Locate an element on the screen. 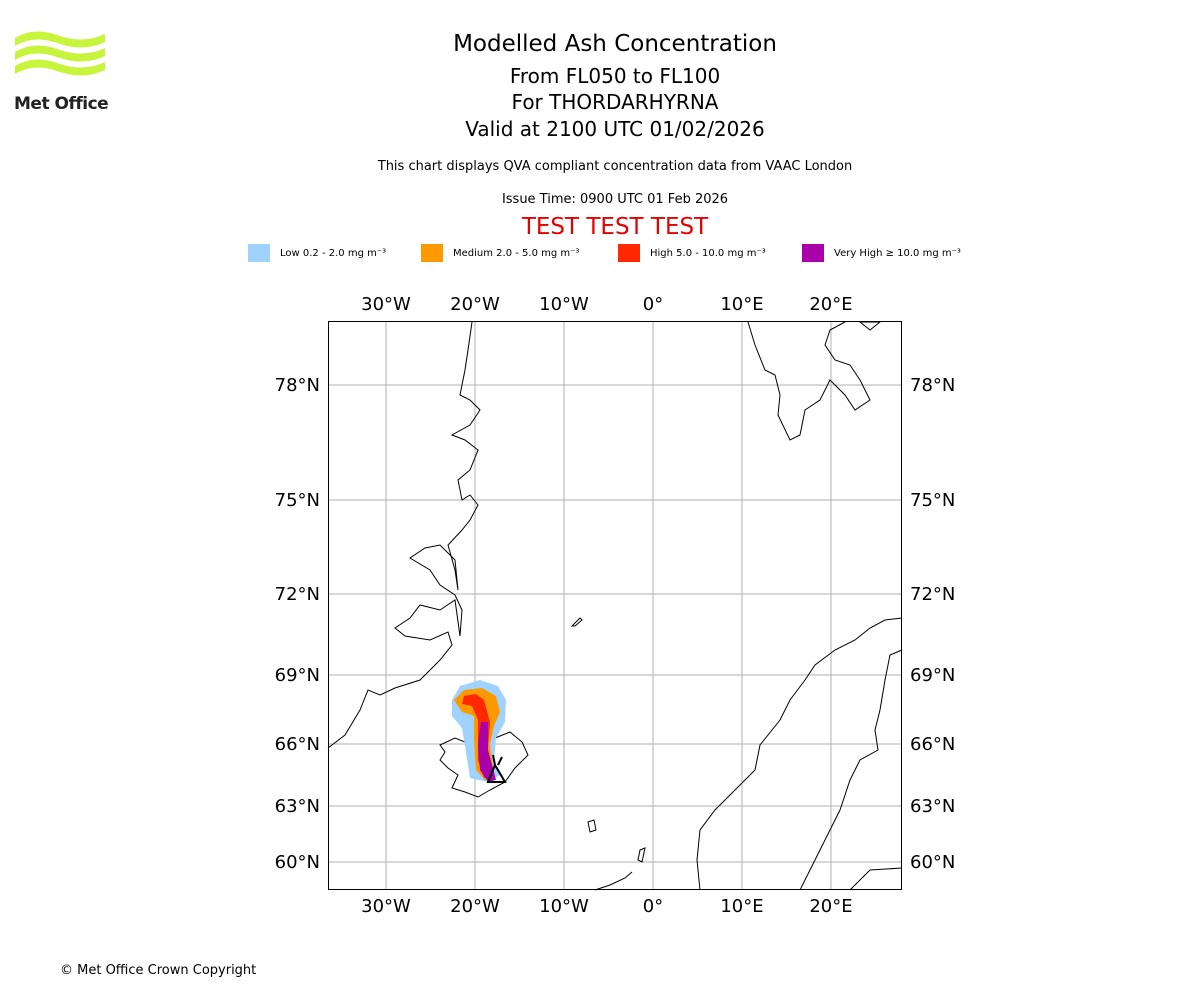 The height and width of the screenshot is (1000, 1200). lon-label-bottom: 20°E is located at coordinates (830, 906).